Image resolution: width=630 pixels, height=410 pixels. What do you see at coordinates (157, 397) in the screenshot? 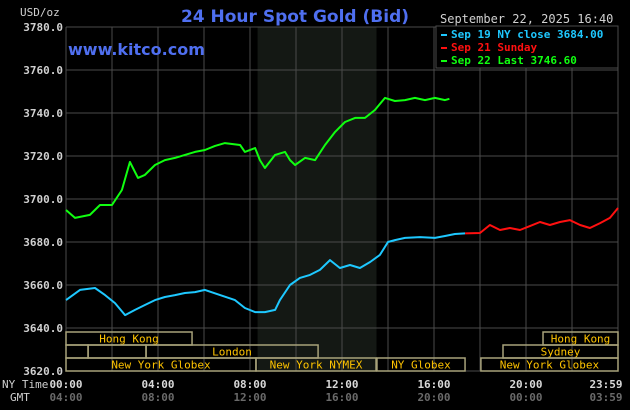
I see `x-tick-gmt: 08:00` at bounding box center [157, 397].